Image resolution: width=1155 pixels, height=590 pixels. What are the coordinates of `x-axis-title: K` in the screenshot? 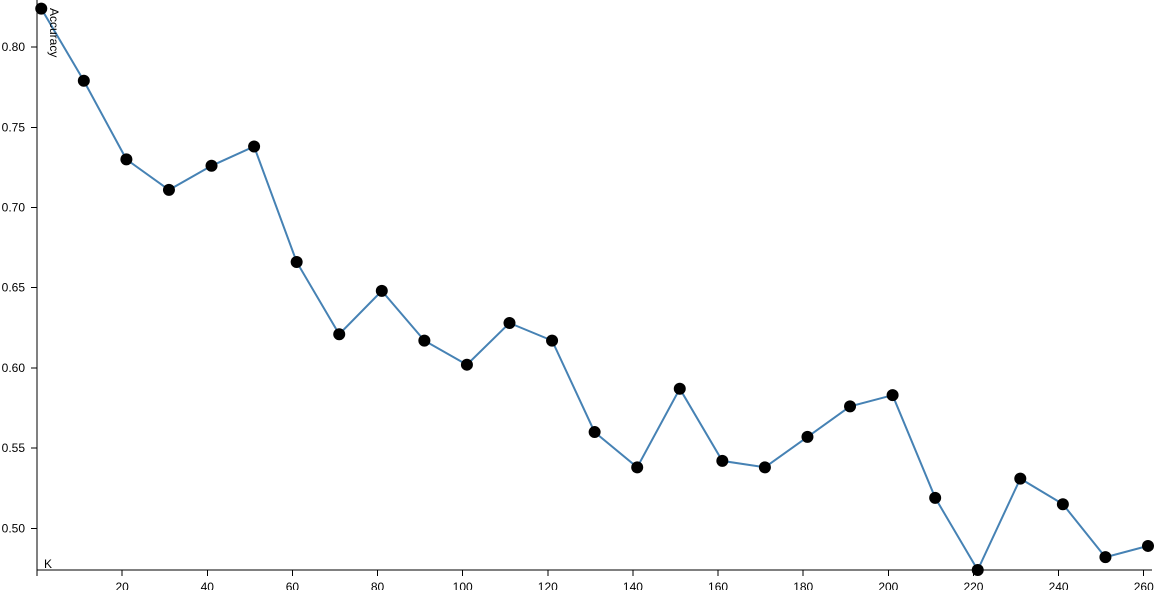 It's located at (48, 564).